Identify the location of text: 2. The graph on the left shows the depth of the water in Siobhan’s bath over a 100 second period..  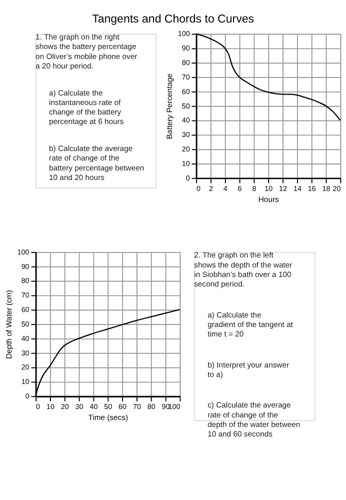
(243, 269).